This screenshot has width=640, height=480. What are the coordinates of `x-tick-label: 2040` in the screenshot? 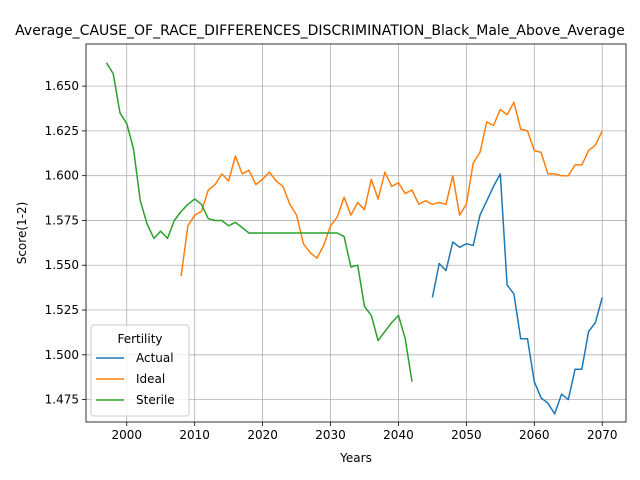 It's located at (398, 435).